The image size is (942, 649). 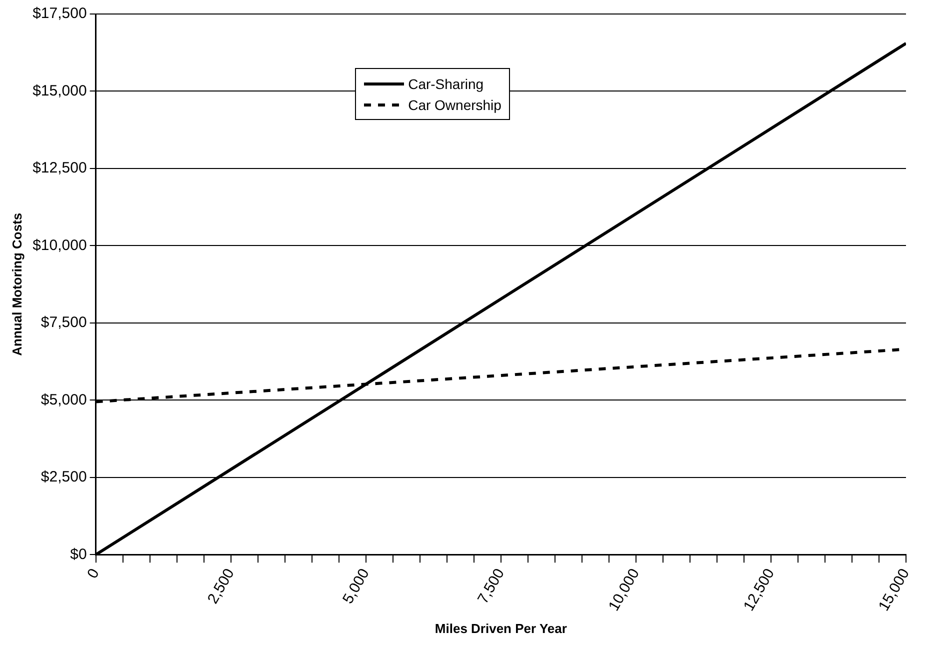 I want to click on y-tick-label: $12,500, so click(x=59, y=168).